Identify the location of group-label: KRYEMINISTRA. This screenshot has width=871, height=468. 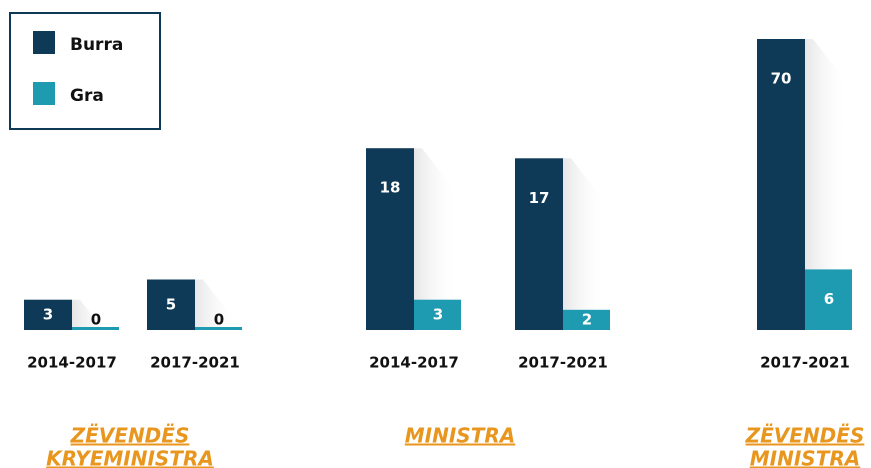
(130, 457).